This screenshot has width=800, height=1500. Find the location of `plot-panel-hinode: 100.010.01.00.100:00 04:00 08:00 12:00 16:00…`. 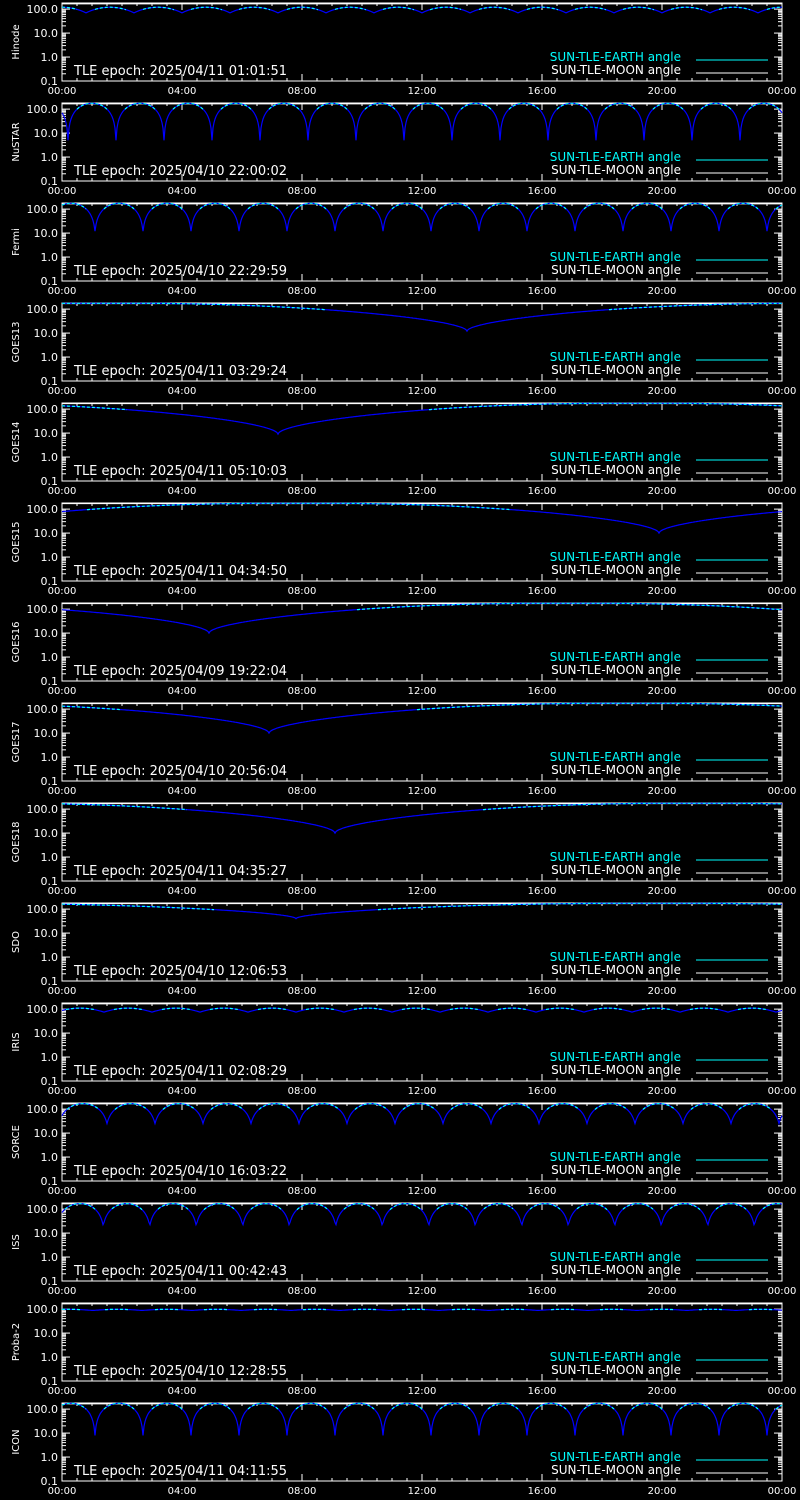

plot-panel-hinode: 100.010.01.00.100:00 04:00 08:00 12:00 16:00… is located at coordinates (403, 49).